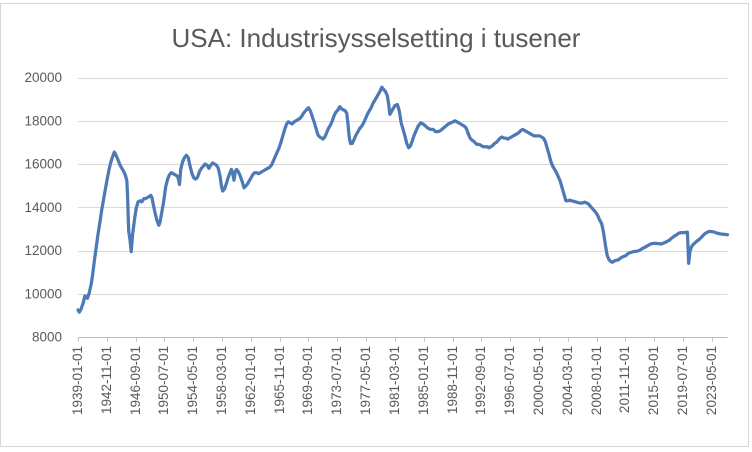 The image size is (752, 452). What do you see at coordinates (250, 380) in the screenshot?
I see `x-tick-label: 1962-01-01` at bounding box center [250, 380].